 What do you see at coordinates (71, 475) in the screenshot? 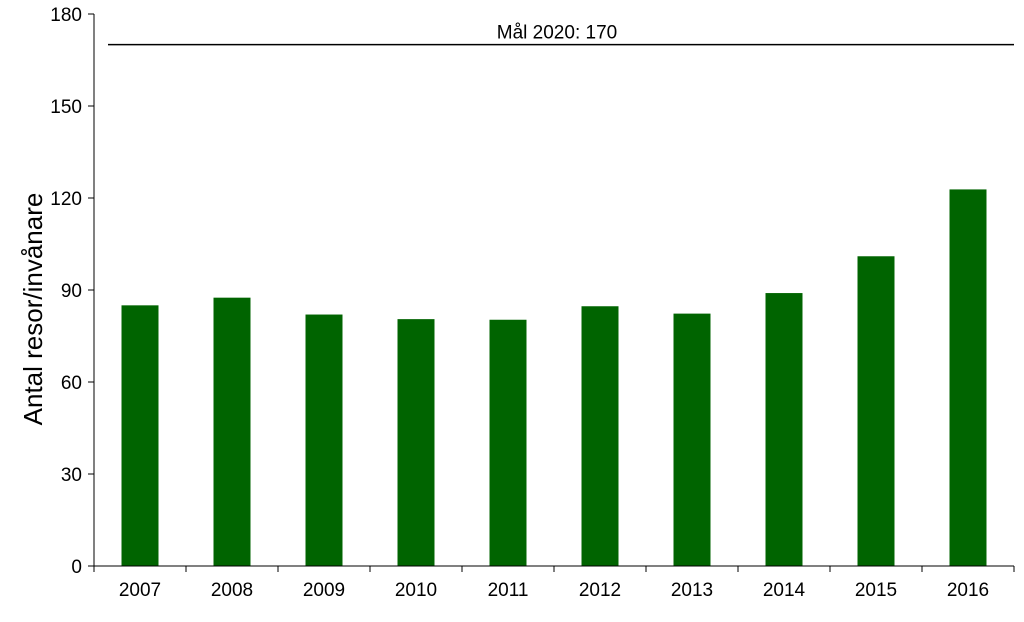
I see `y-tick-label: 30` at bounding box center [71, 475].